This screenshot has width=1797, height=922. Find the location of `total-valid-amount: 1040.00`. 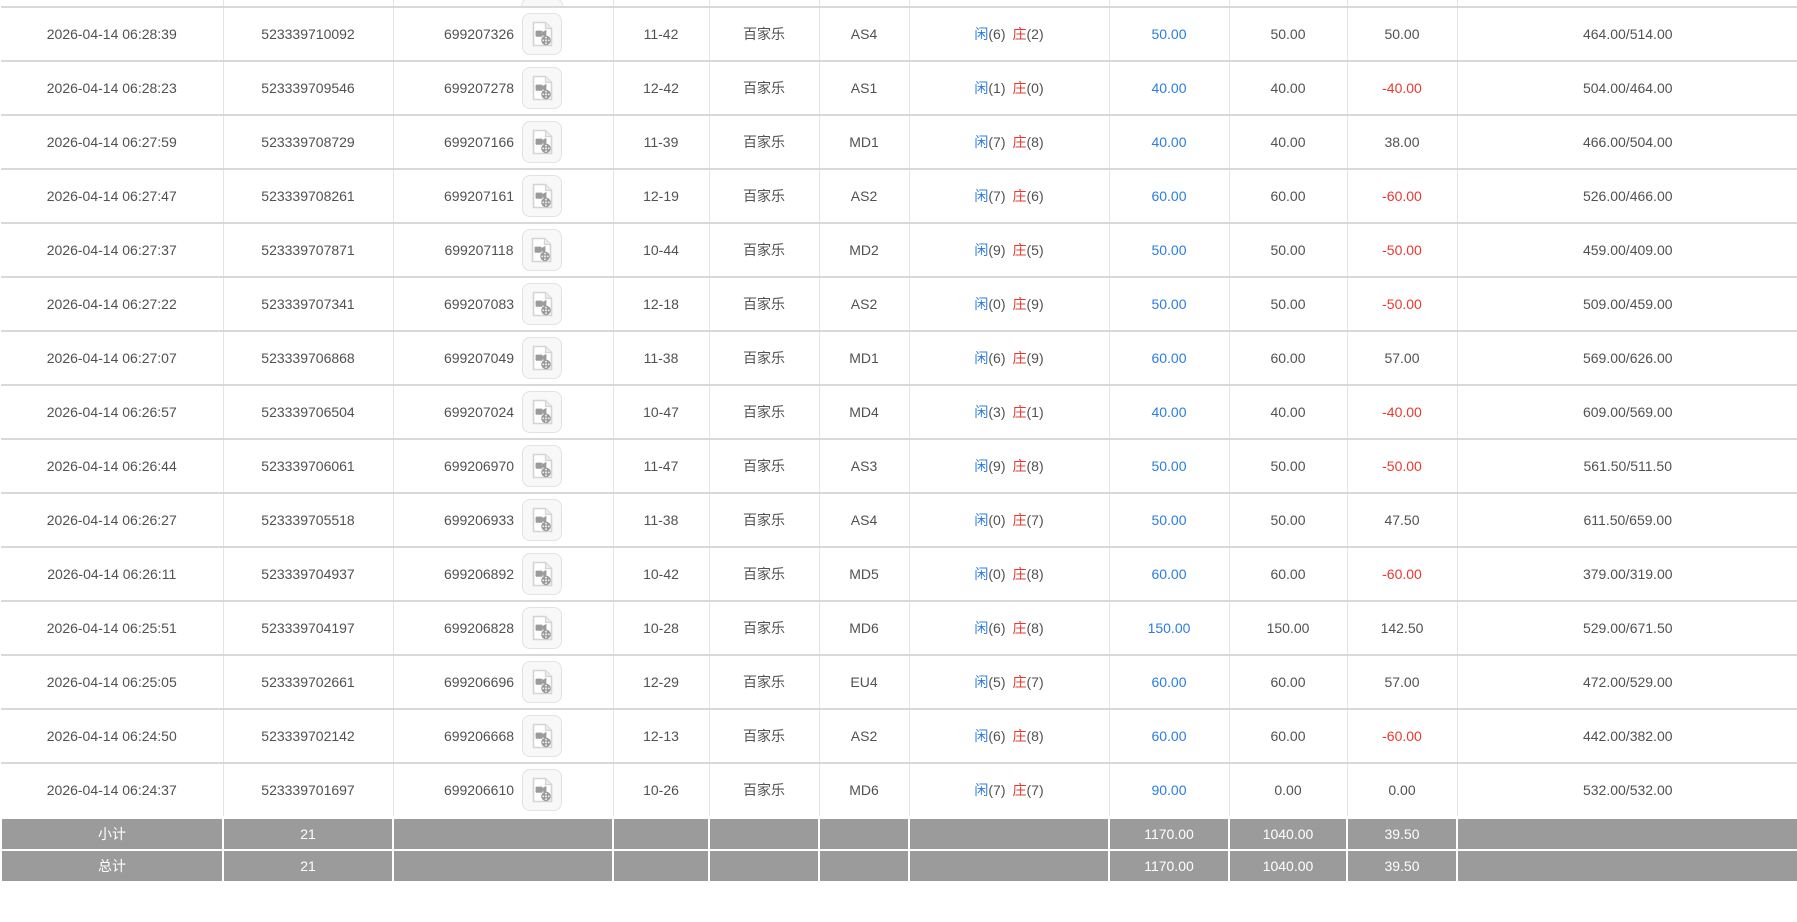

total-valid-amount: 1040.00 is located at coordinates (1288, 866).